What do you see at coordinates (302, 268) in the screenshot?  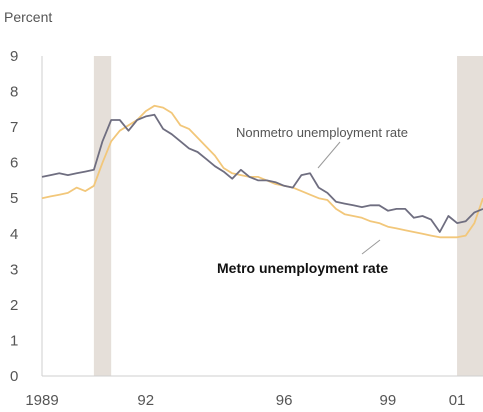 I see `annotation-metro-unemployment-rate: Metro unemployment rate` at bounding box center [302, 268].